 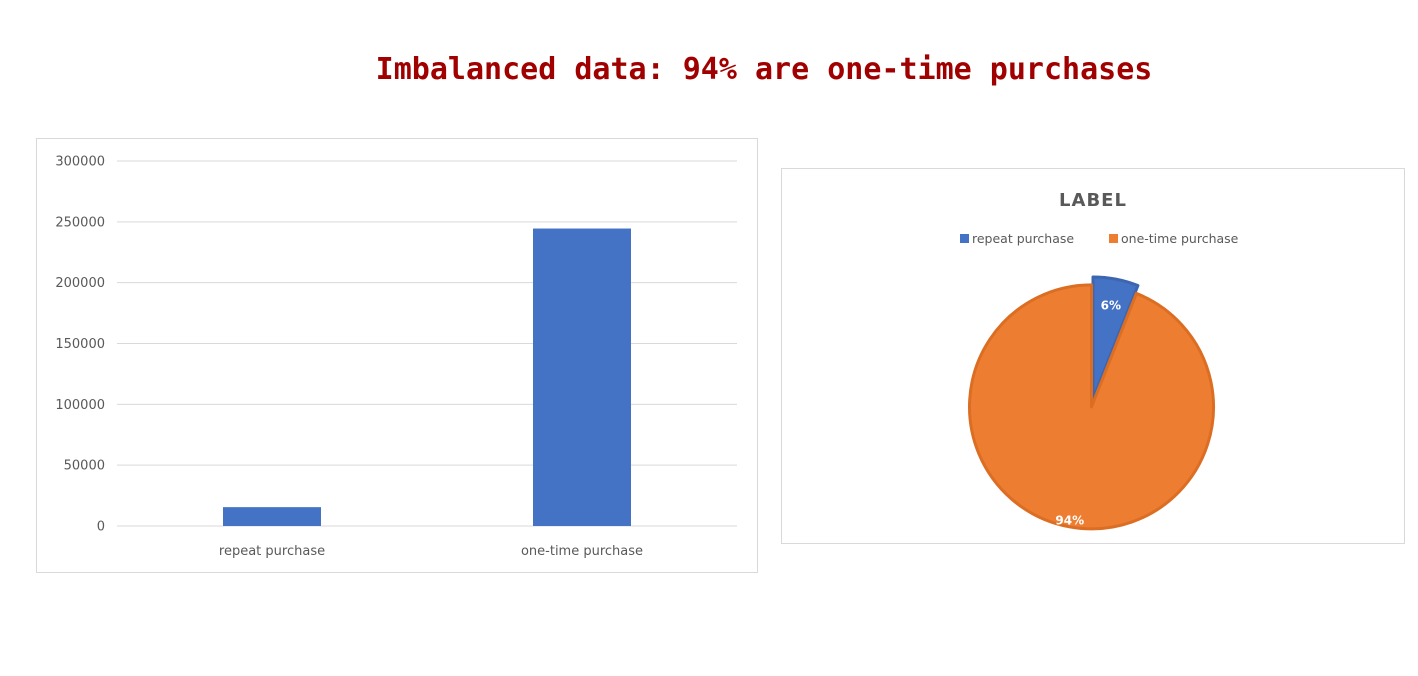 What do you see at coordinates (80, 344) in the screenshot?
I see `y-tick-label: 150000` at bounding box center [80, 344].